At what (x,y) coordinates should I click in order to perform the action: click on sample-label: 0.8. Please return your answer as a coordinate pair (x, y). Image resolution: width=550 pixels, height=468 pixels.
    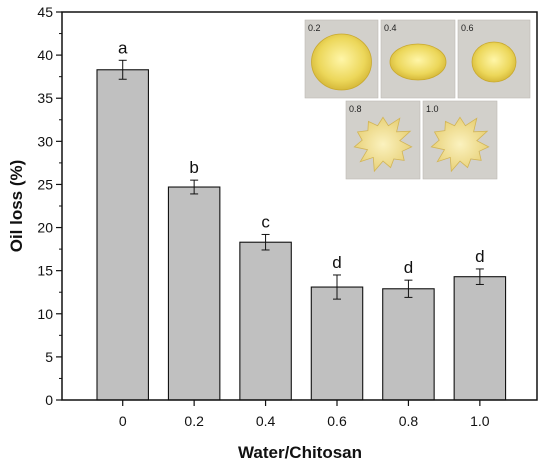
    Looking at the image, I should click on (355, 109).